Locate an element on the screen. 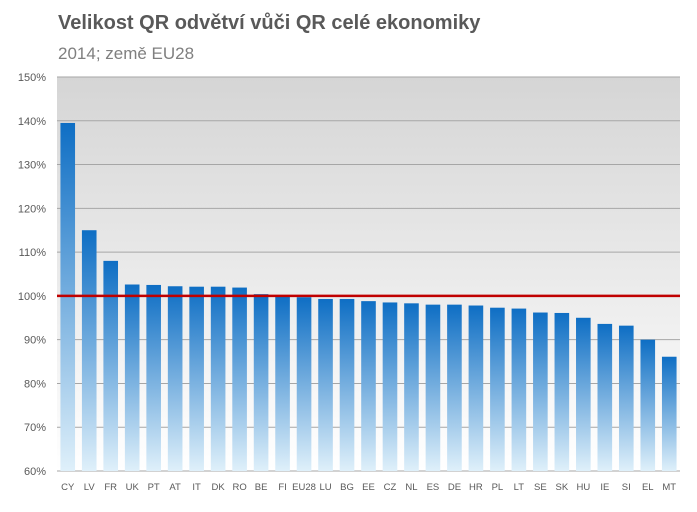 Image resolution: width=697 pixels, height=512 pixels. bar-bg is located at coordinates (347, 384).